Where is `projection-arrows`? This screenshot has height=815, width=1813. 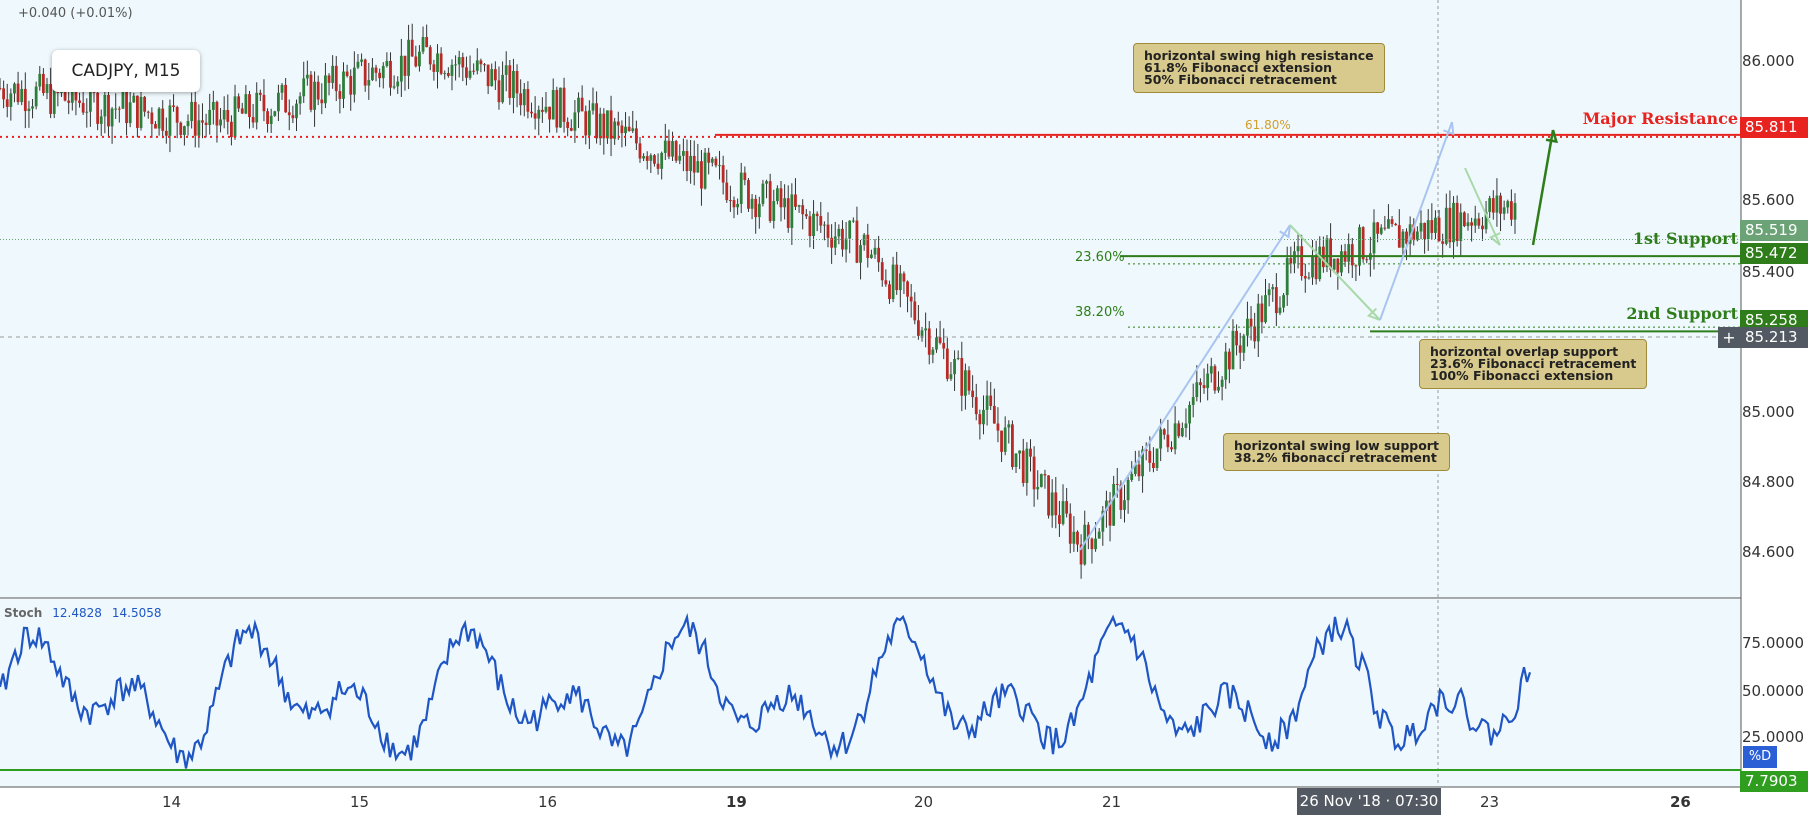
projection-arrows is located at coordinates (1319, 336).